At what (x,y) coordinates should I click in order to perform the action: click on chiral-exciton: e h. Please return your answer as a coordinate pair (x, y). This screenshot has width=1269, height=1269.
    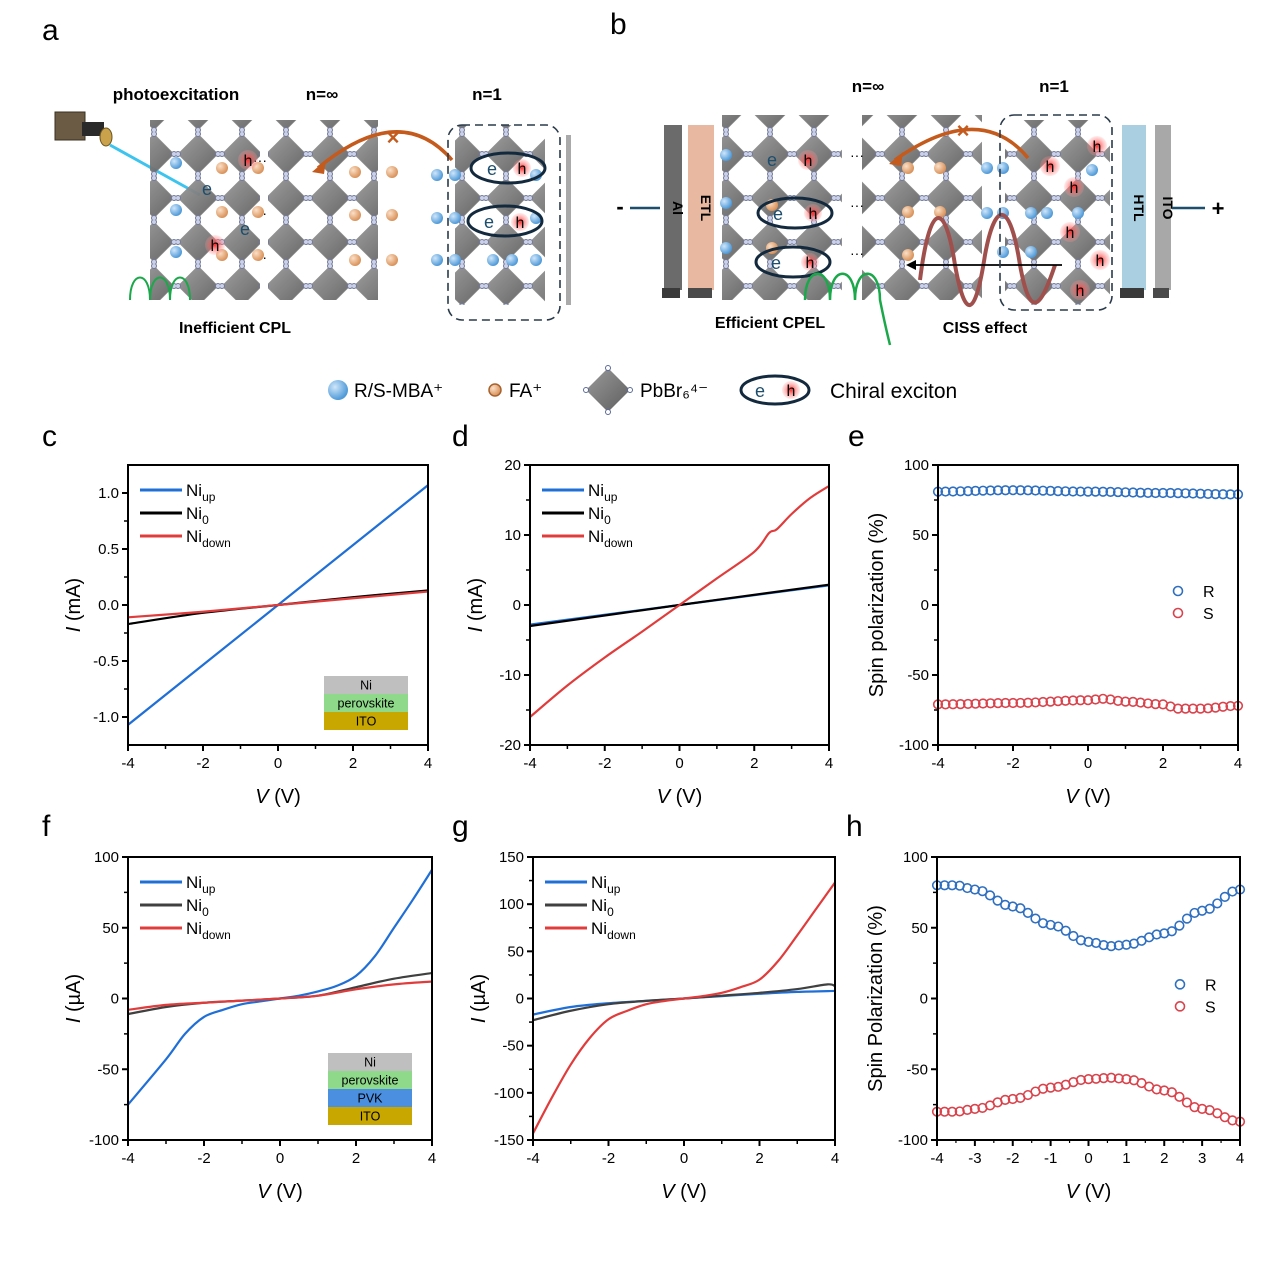
    Looking at the image, I should click on (508, 168).